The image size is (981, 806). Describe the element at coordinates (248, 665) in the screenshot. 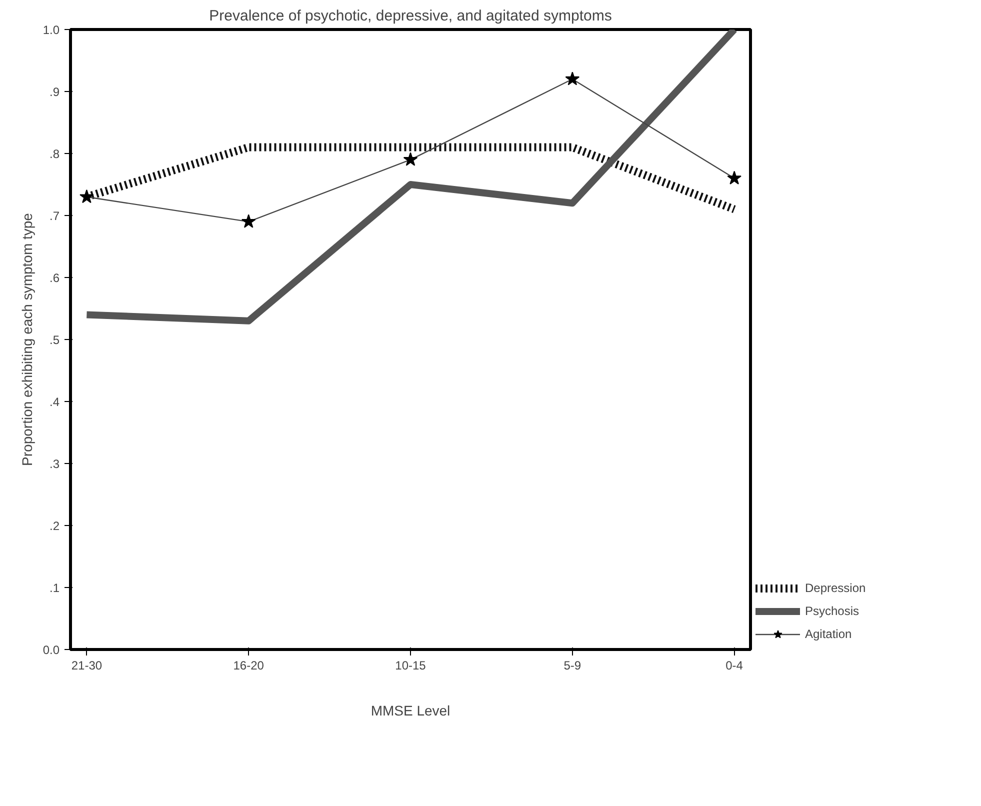

I see `x-tick-label: 16-20` at that location.